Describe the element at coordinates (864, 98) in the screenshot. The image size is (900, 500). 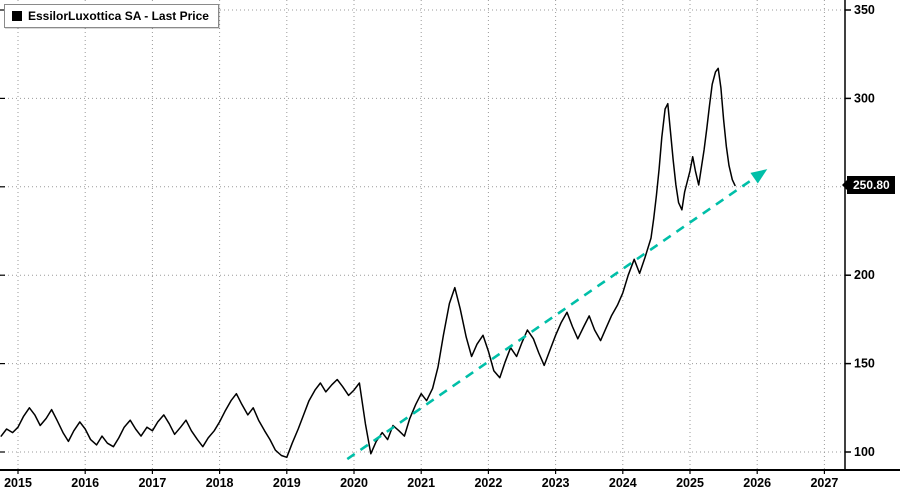
I see `y-axis-label: 300` at that location.